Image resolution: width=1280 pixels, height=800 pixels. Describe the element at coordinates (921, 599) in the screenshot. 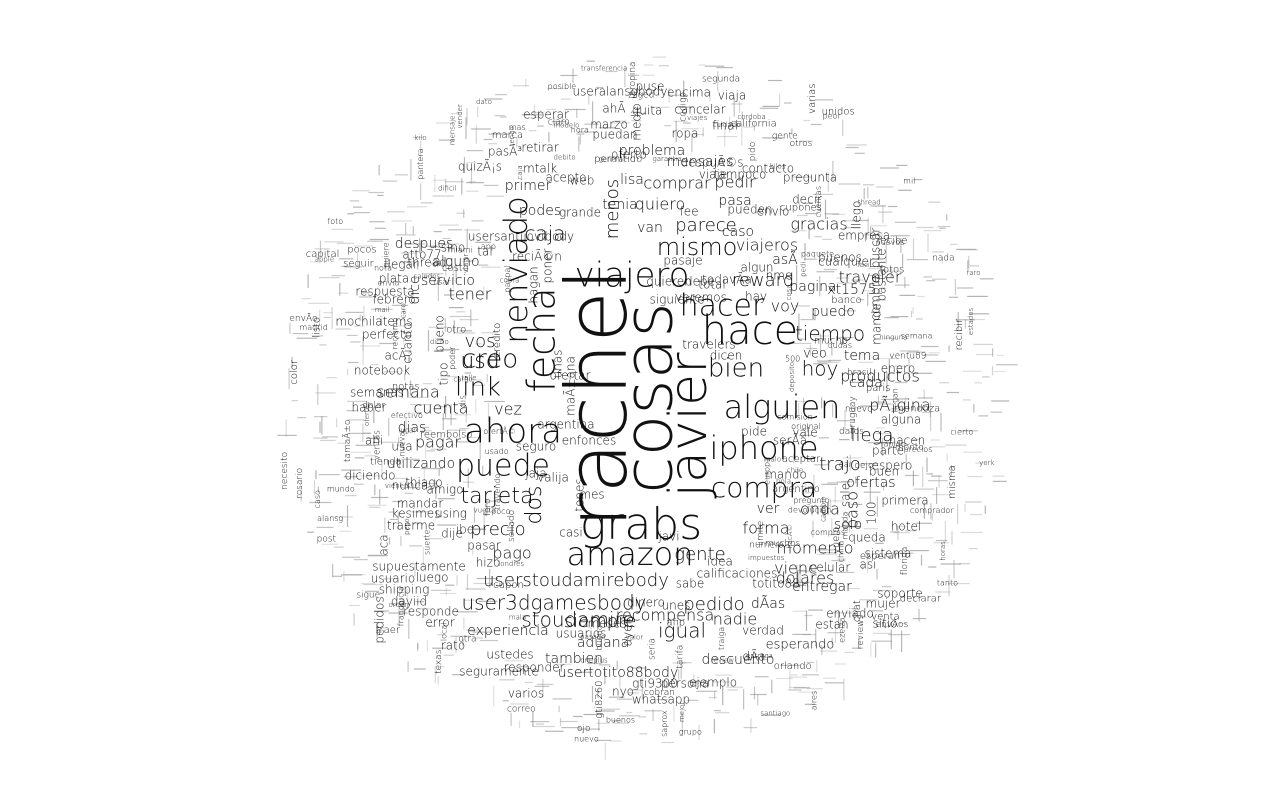

I see `word-417: declarar` at that location.